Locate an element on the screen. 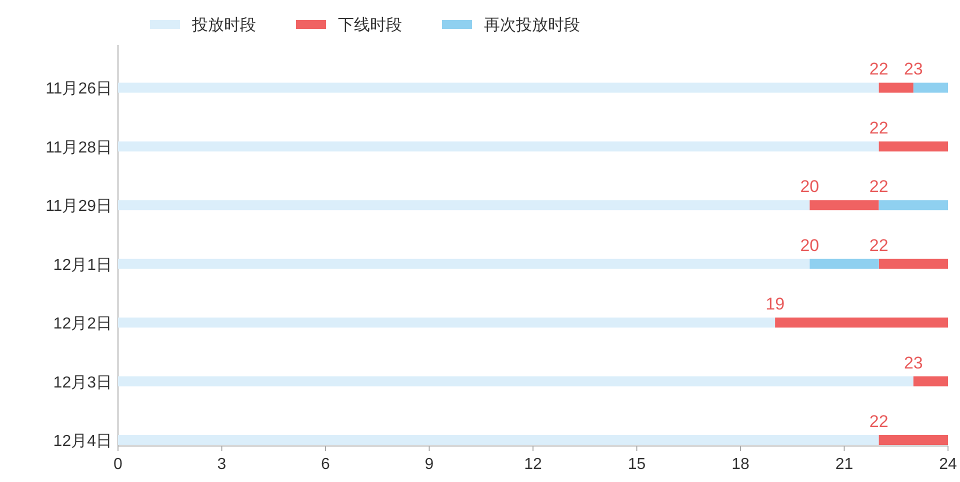 The image size is (960, 482). x-tick-label: 21 is located at coordinates (844, 464).